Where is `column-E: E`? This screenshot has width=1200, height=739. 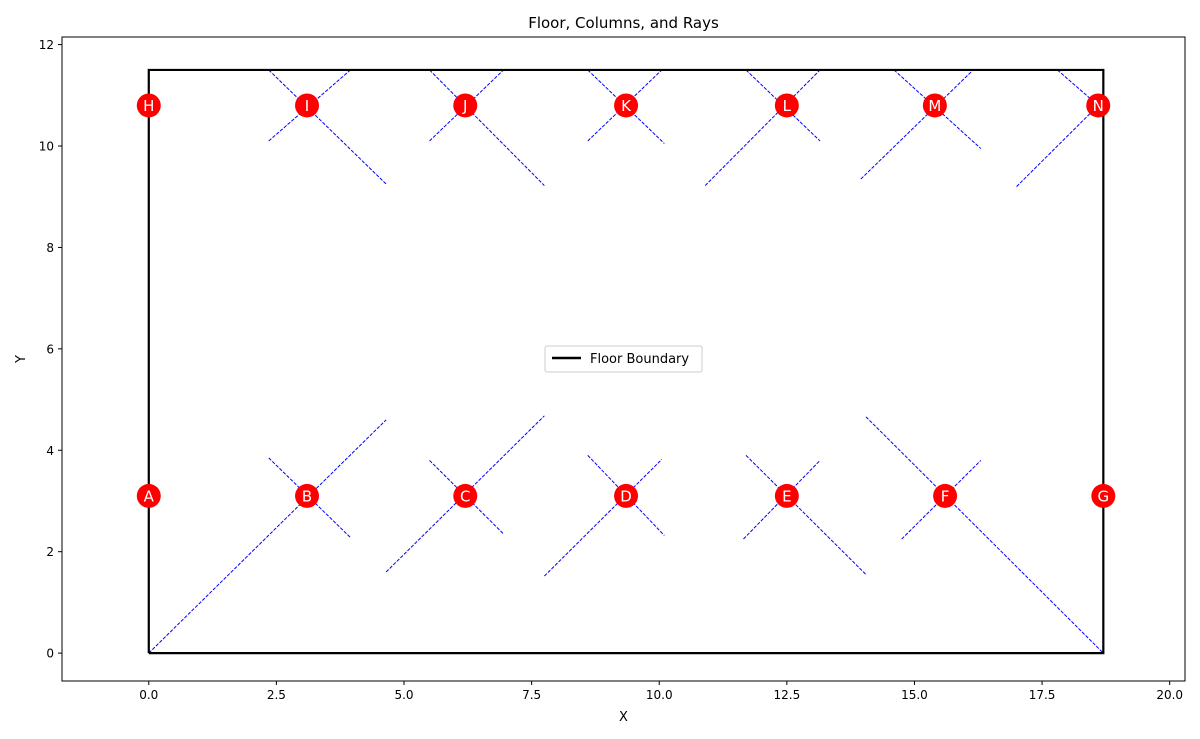 column-E: E is located at coordinates (786, 495).